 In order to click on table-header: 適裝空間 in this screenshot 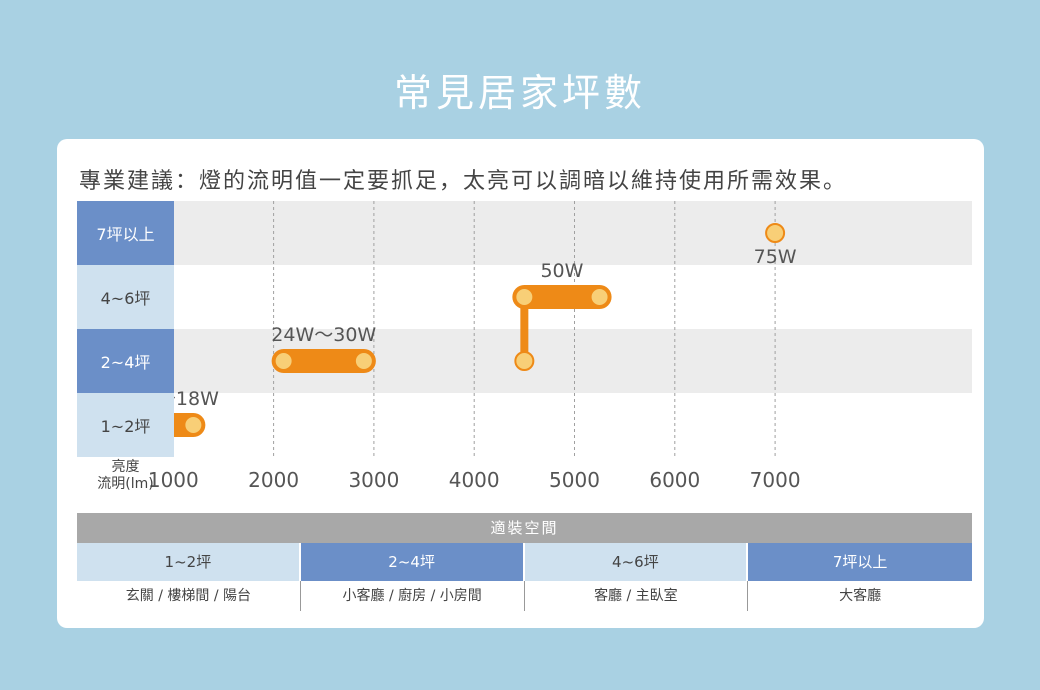, I will do `click(524, 528)`.